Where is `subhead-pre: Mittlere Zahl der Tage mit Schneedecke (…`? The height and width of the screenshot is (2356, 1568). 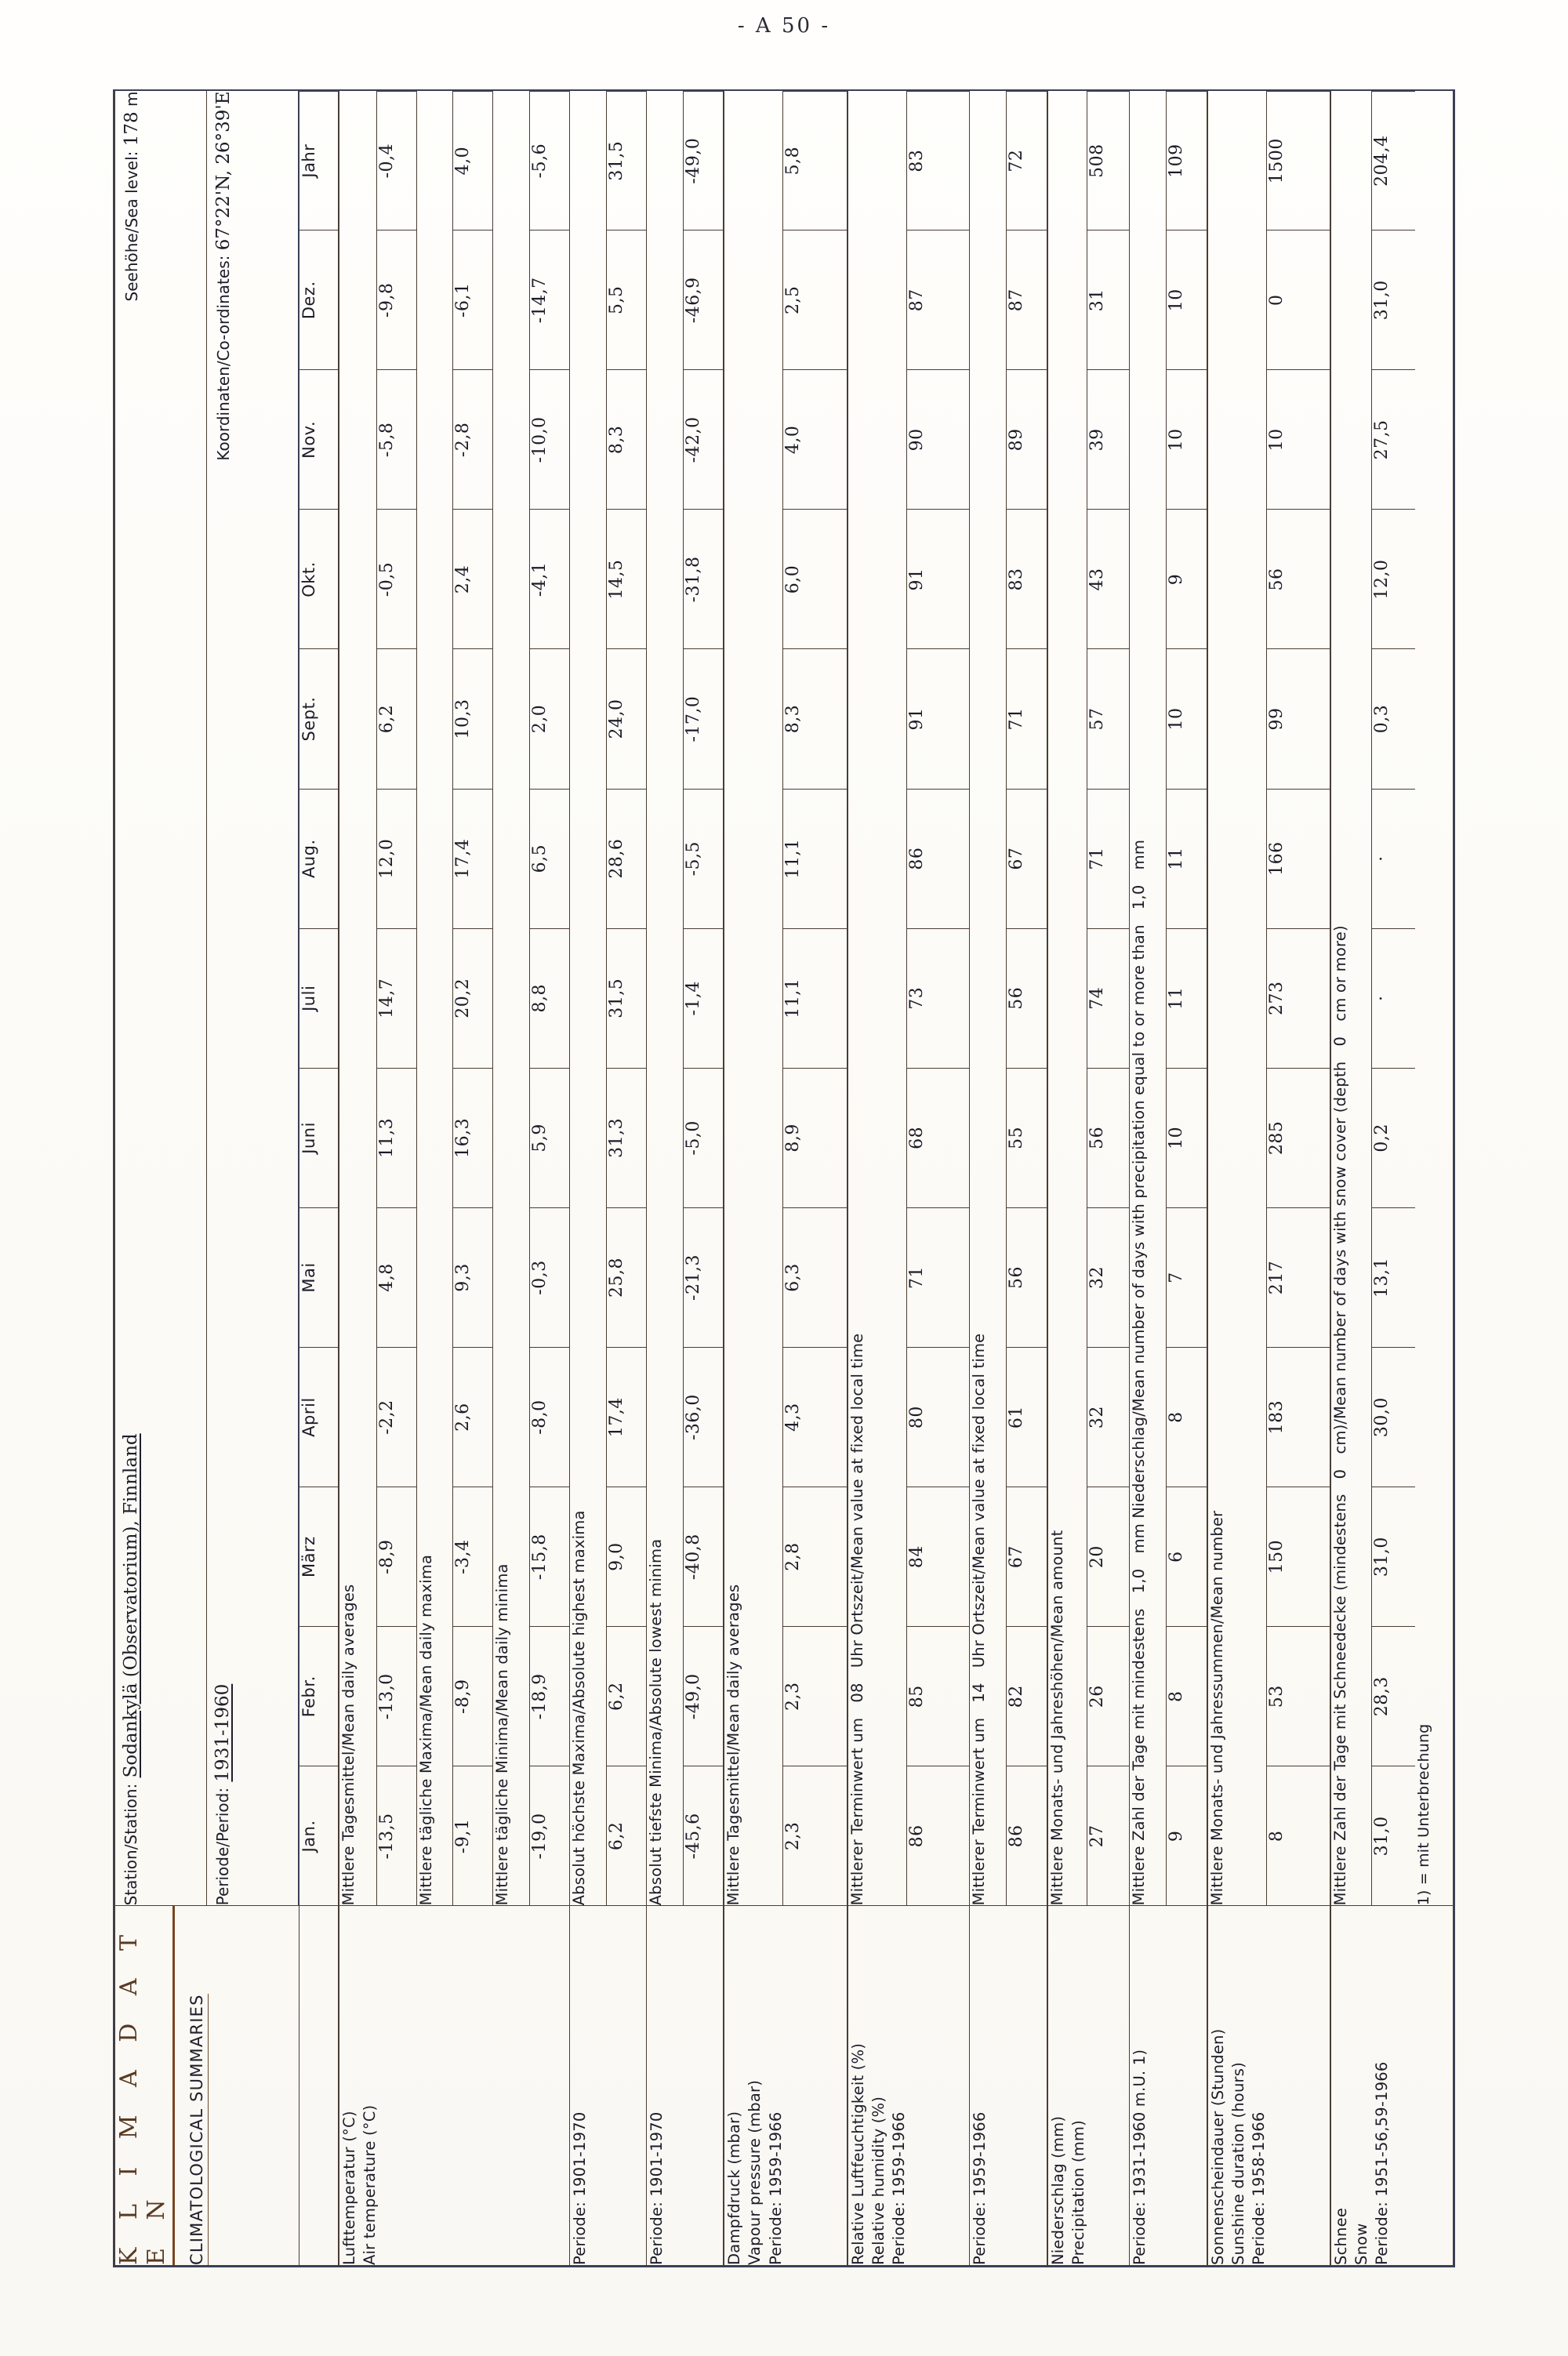
subhead-pre: Mittlere Zahl der Tage mit Schneedecke (… is located at coordinates (1339, 1699).